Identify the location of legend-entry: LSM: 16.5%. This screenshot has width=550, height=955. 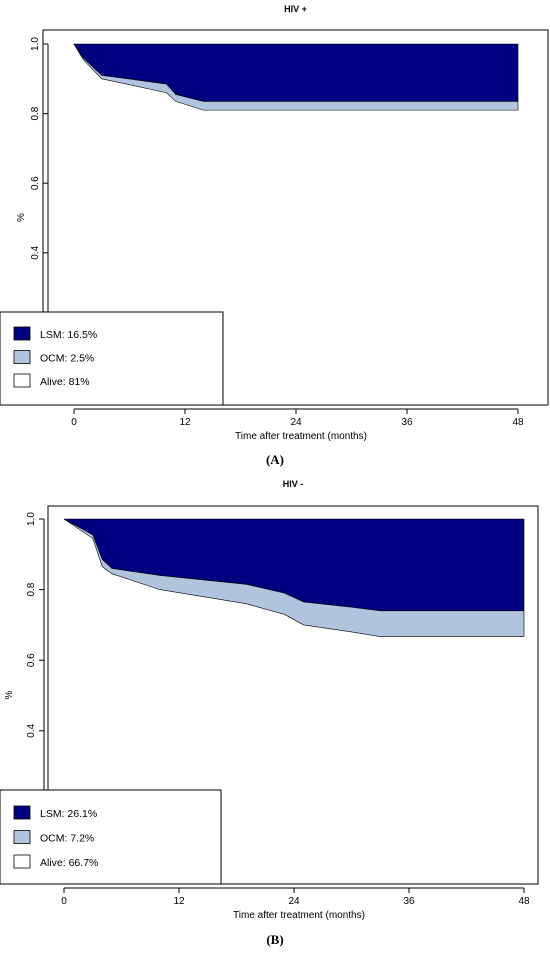
(68, 335).